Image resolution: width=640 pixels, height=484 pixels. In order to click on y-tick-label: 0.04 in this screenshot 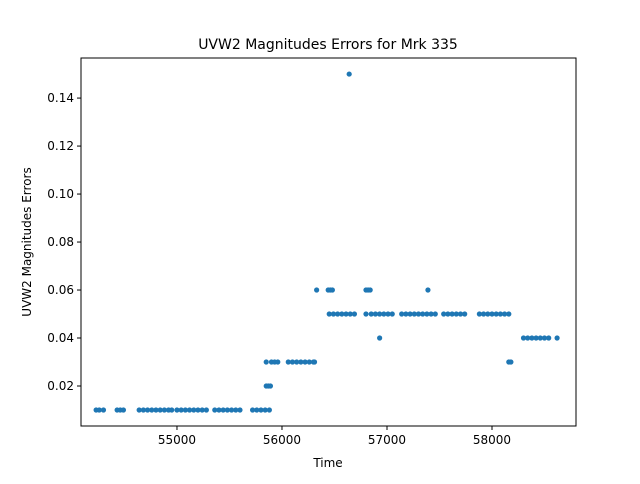, I will do `click(60, 338)`.